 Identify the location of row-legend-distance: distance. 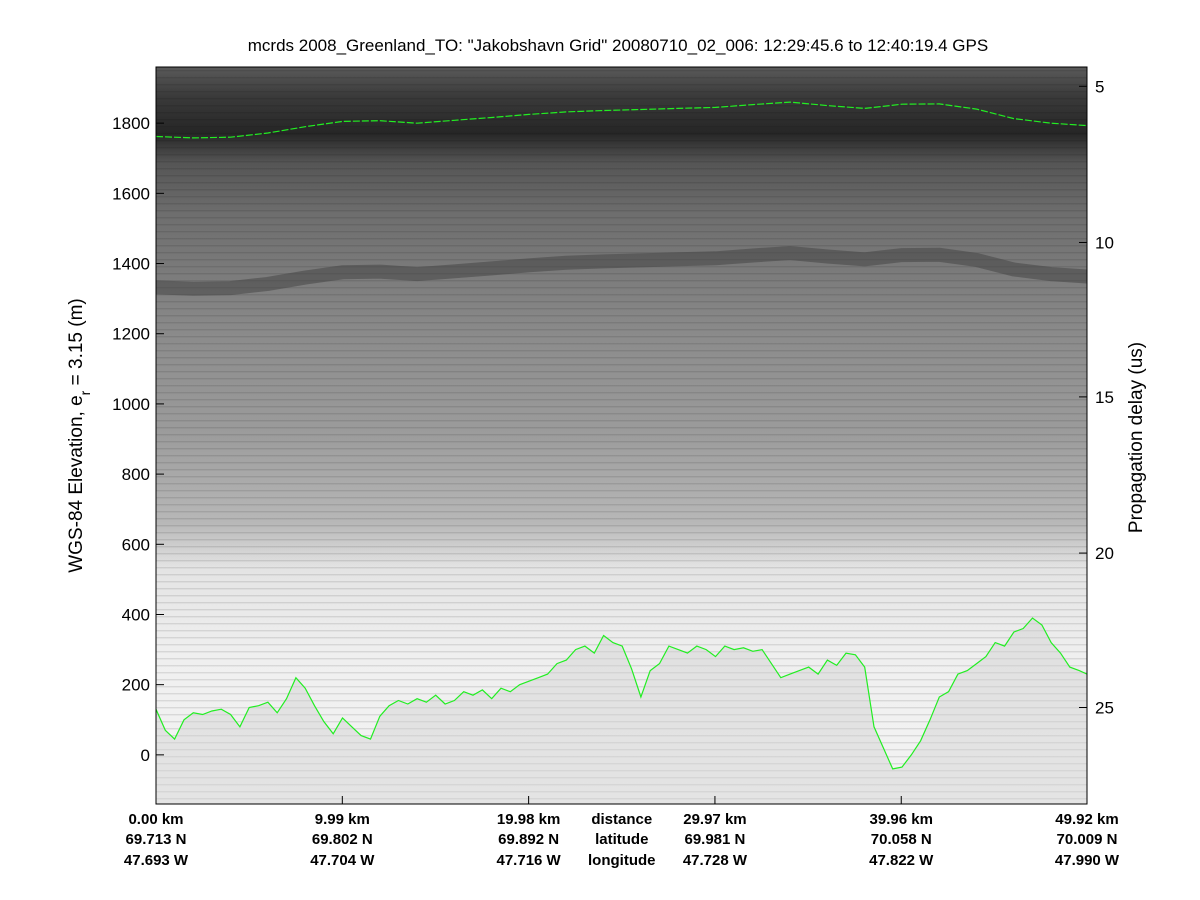
(621, 819).